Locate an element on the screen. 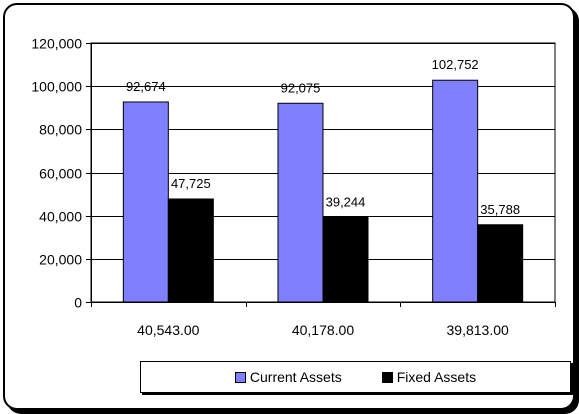 This screenshot has height=414, width=579. legend-swatch-current-assets is located at coordinates (240, 377).